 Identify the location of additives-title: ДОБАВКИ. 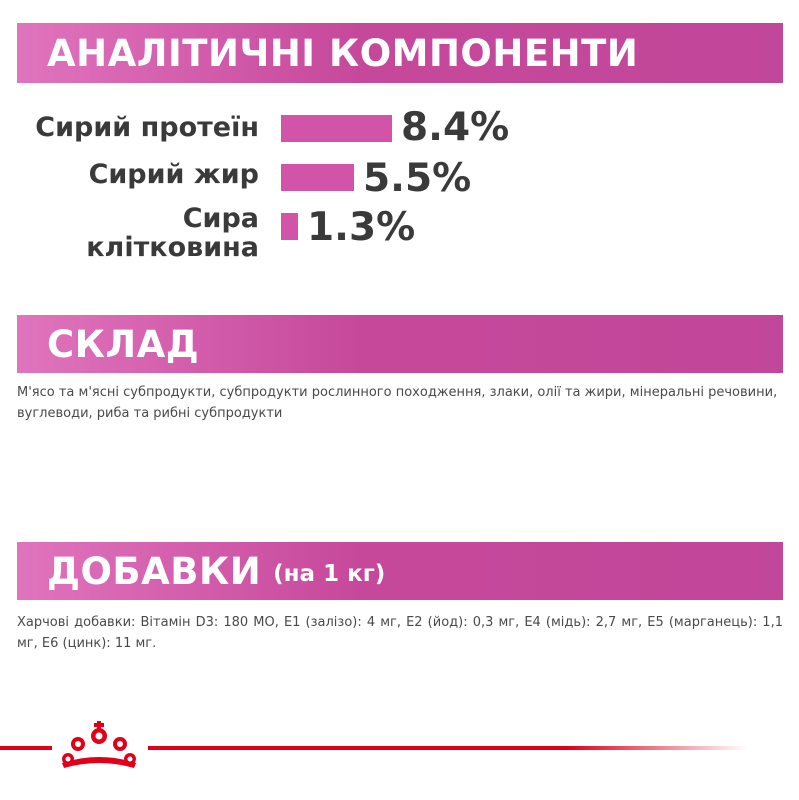
(154, 571).